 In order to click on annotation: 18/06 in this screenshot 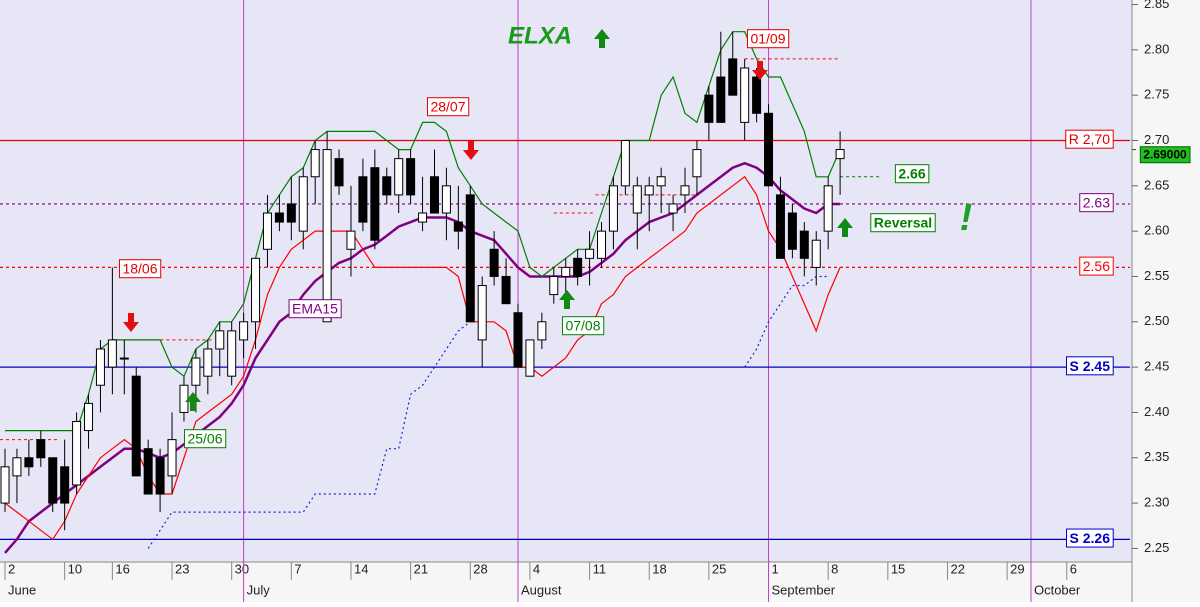, I will do `click(139, 269)`.